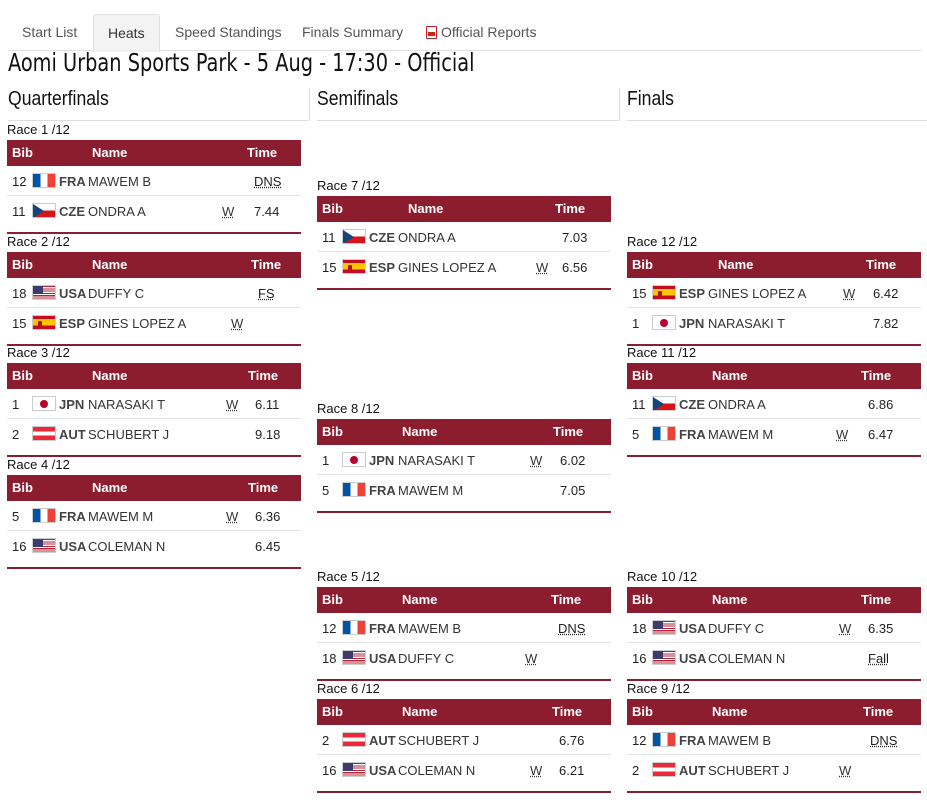 The height and width of the screenshot is (810, 927). I want to click on tab-speed-standings: Speed Standings, so click(228, 32).